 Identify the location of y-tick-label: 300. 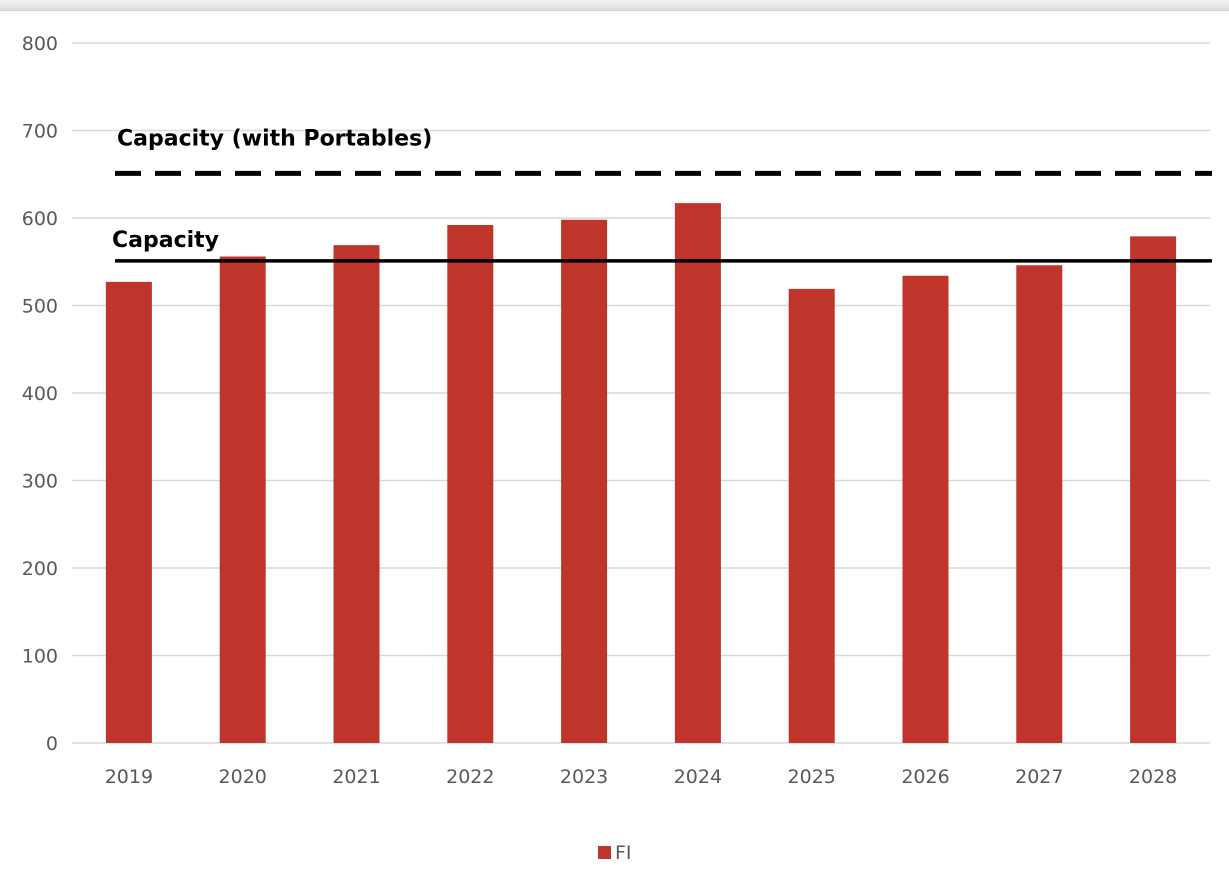
(40, 482).